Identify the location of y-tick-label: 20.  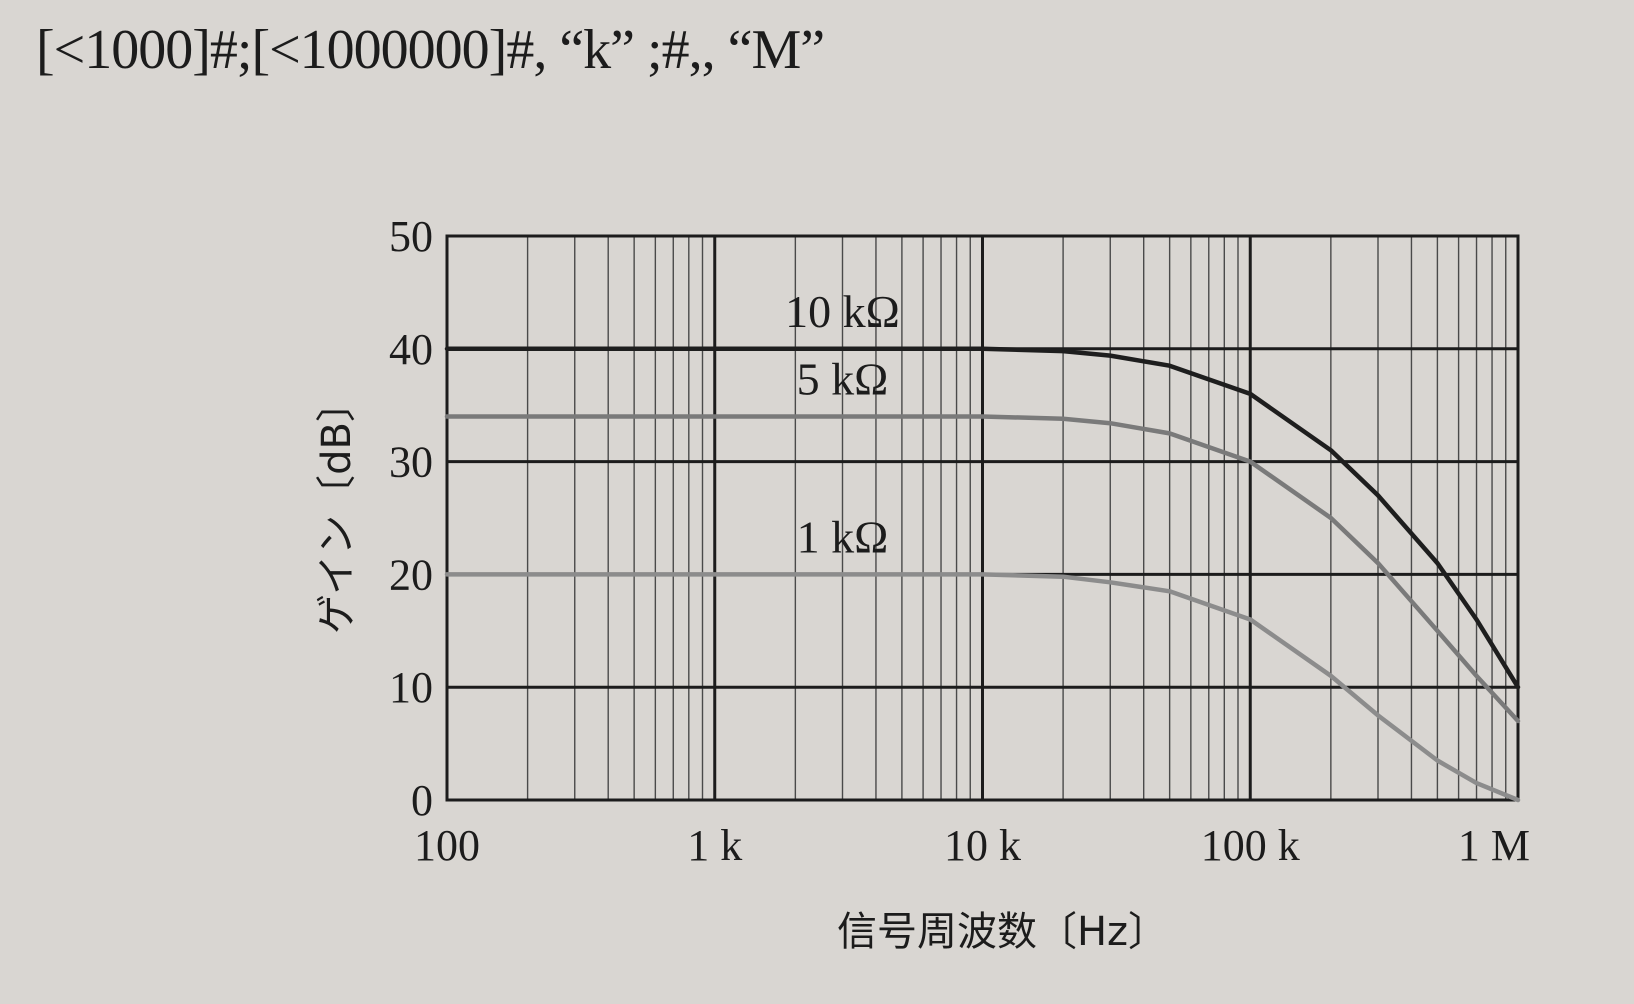
(411, 574).